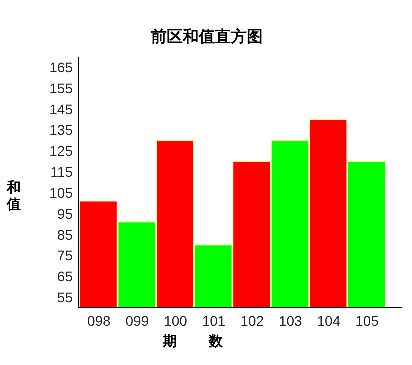 This screenshot has width=412, height=365. What do you see at coordinates (62, 88) in the screenshot?
I see `y-tick-label: 155` at bounding box center [62, 88].